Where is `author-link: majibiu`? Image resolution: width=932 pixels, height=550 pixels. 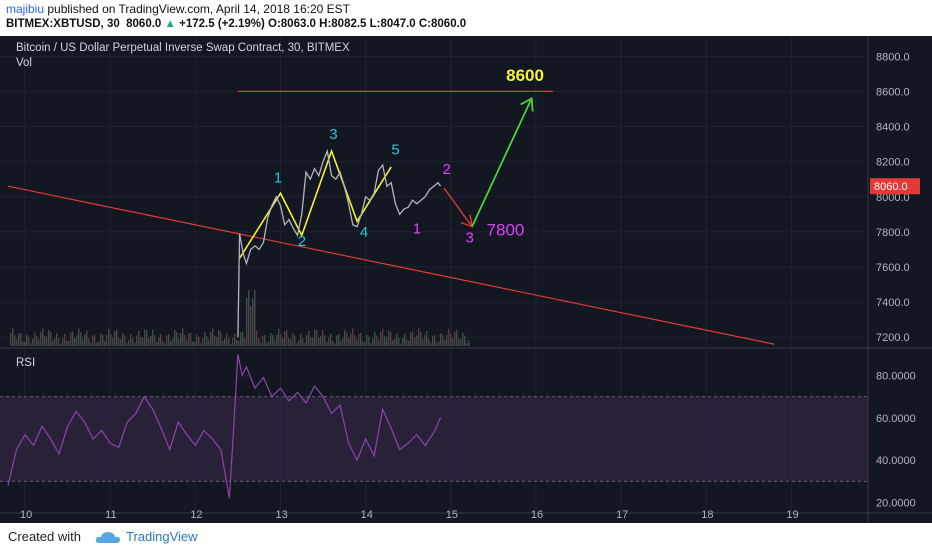
author-link: majibiu is located at coordinates (25, 9).